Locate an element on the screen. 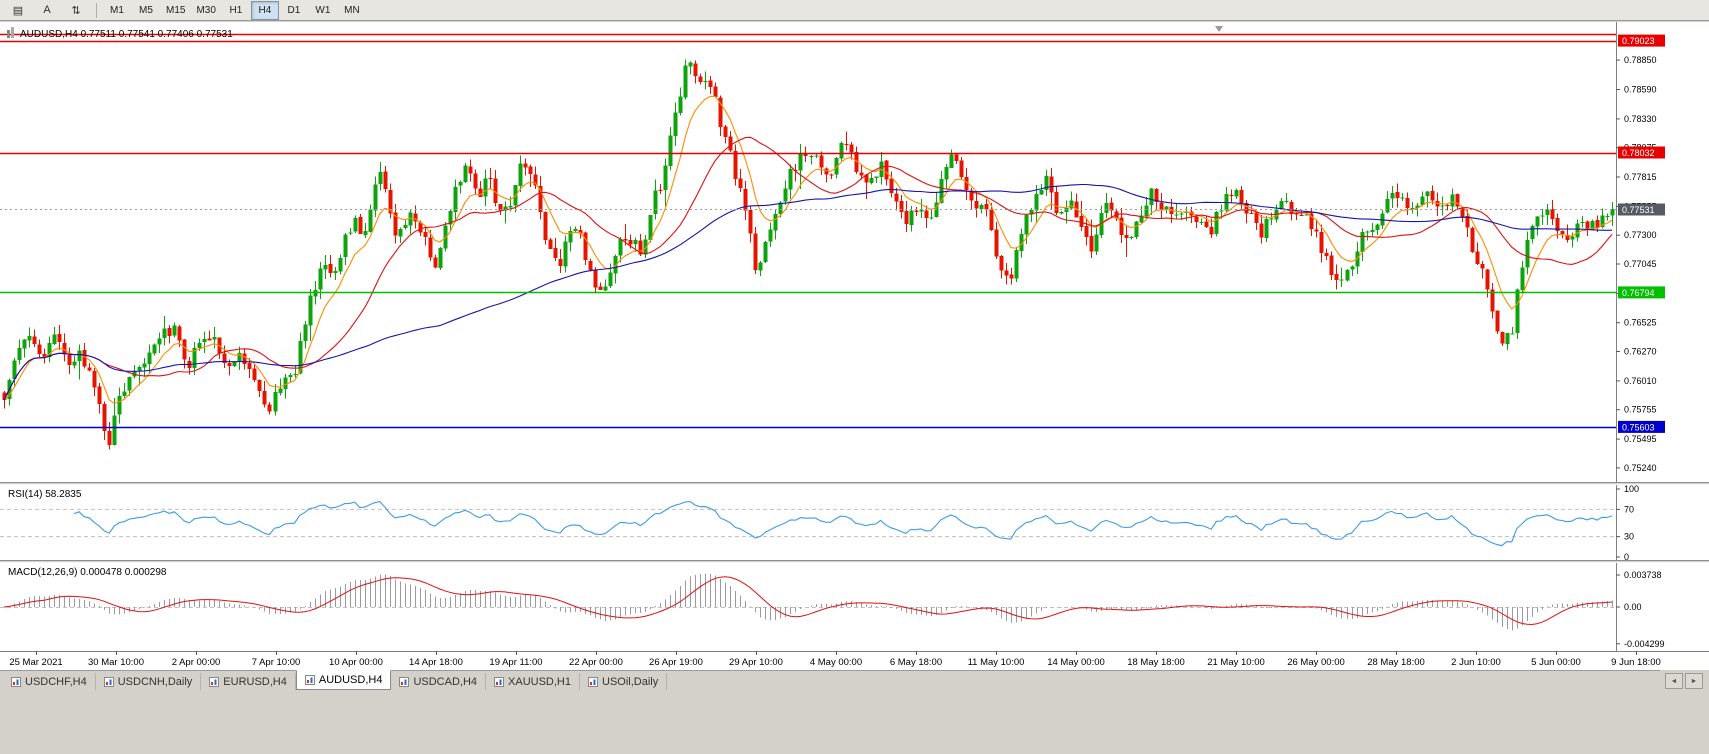 The height and width of the screenshot is (754, 1709). price-tag: 0.78032 is located at coordinates (1641, 152).